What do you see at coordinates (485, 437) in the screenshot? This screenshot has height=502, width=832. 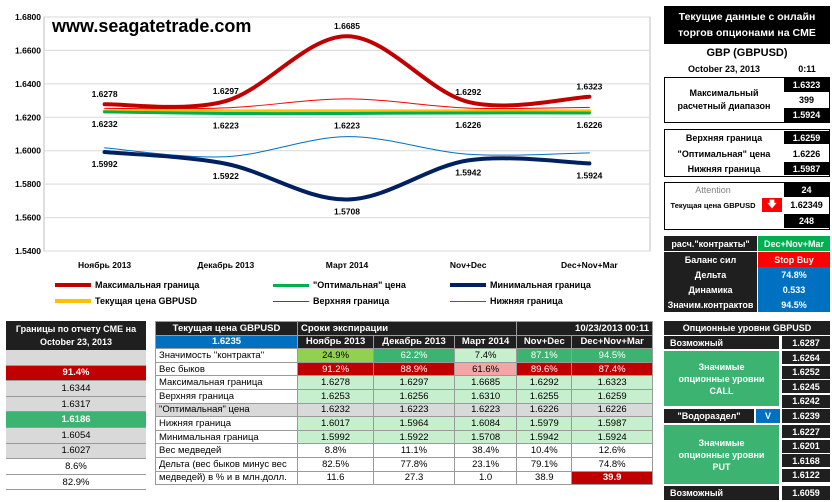 I see `row-value: 1.5708` at bounding box center [485, 437].